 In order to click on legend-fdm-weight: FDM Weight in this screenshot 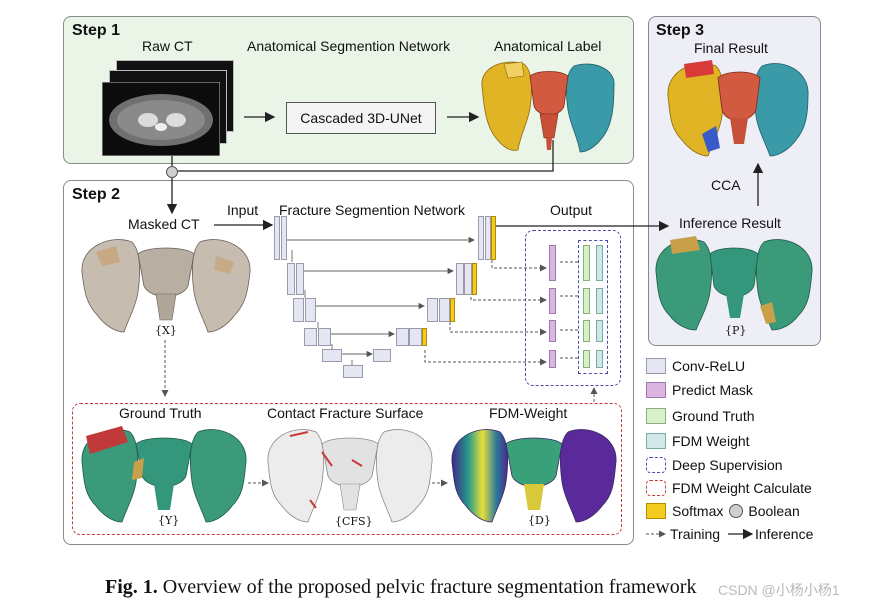, I will do `click(698, 441)`.